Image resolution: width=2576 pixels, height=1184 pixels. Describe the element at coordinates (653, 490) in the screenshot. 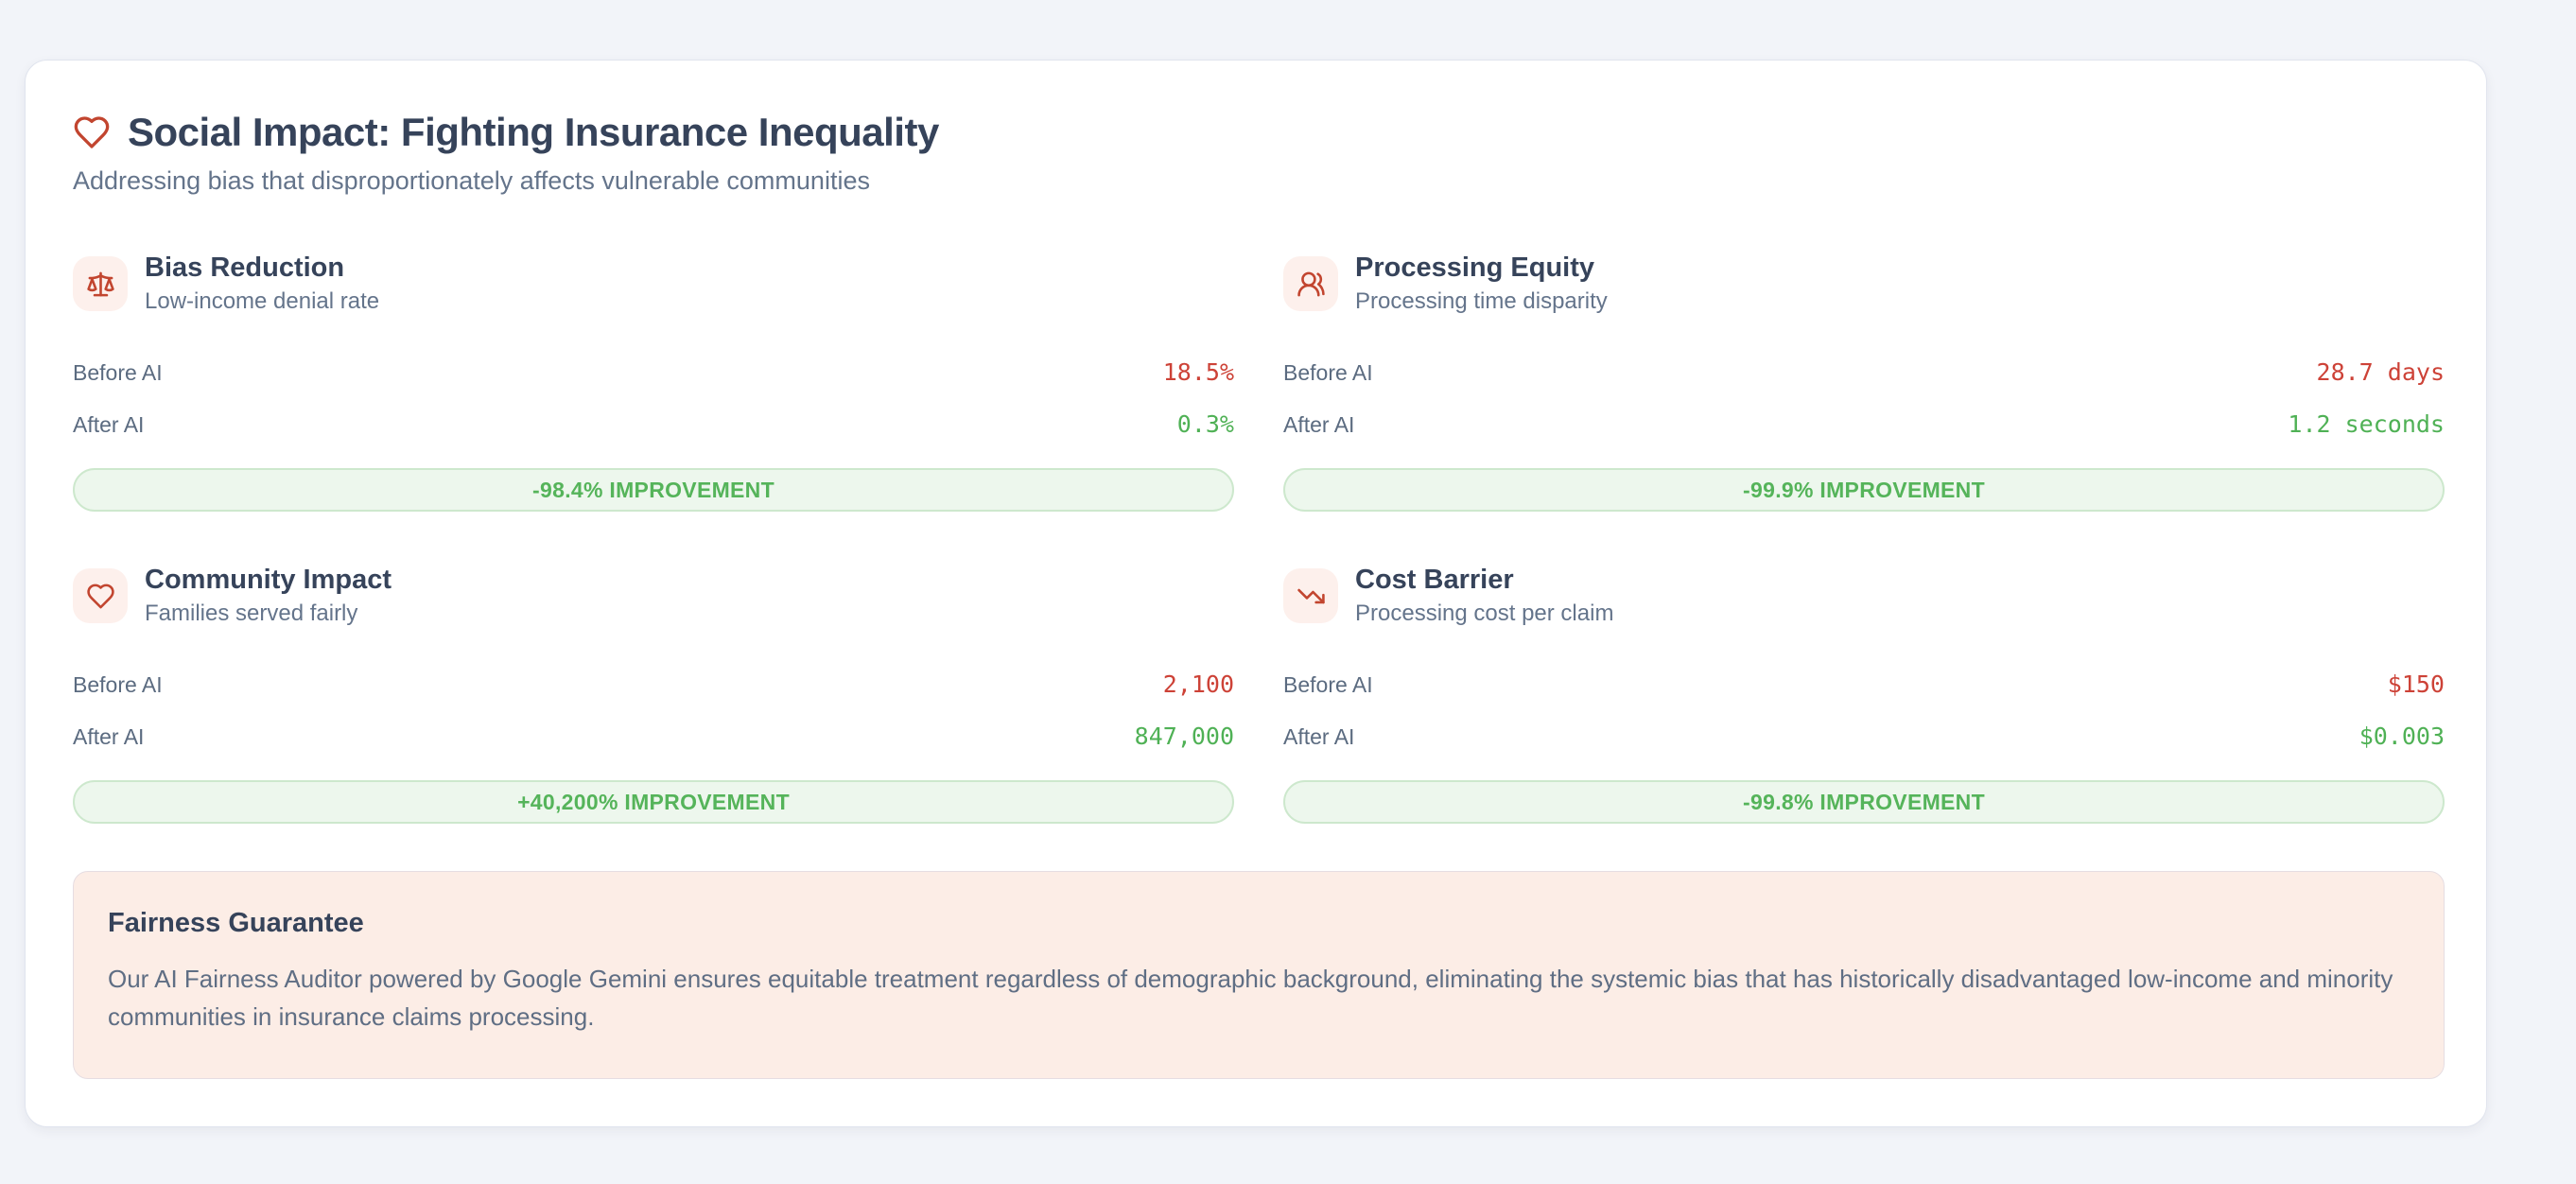

I see `improvement-badge: -98.4% IMPROVEMENT` at that location.